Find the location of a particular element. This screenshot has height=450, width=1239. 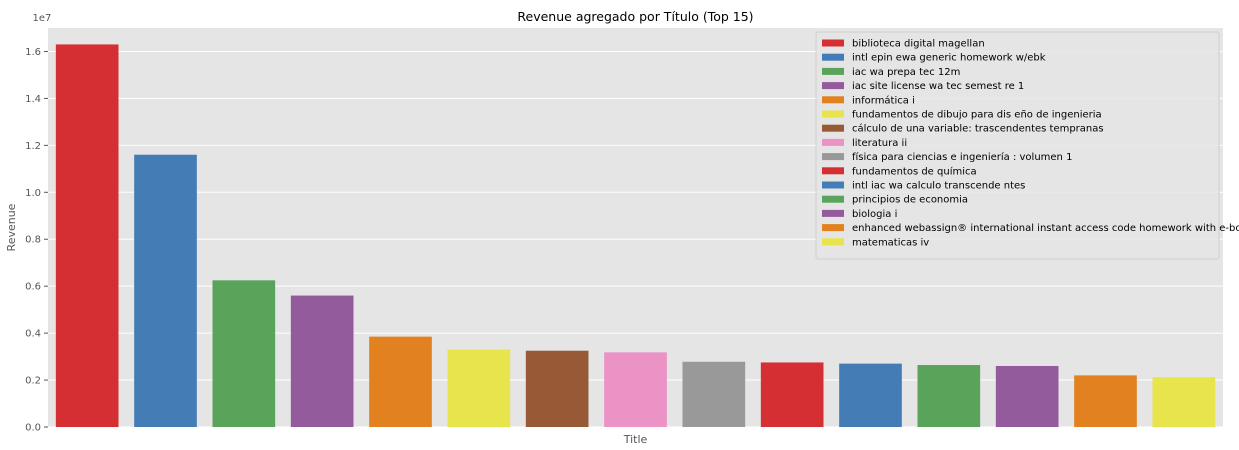

legend-label-8: literatura ii is located at coordinates (879, 143).